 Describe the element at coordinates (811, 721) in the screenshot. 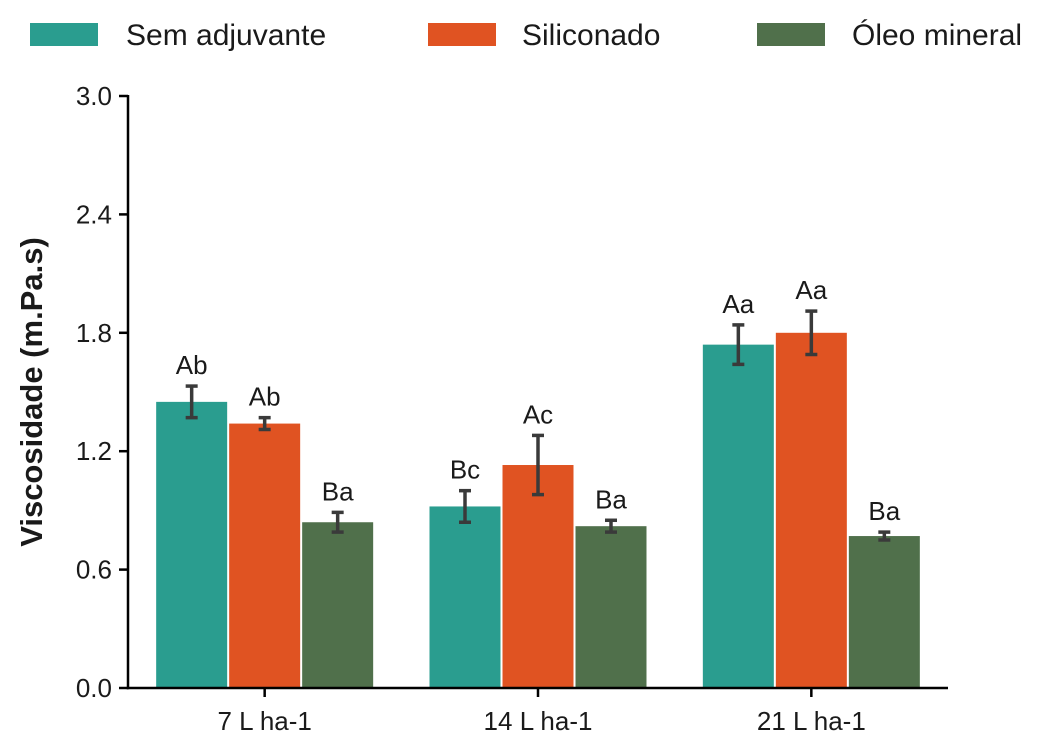

I see `x-tick-label: 21 L ha-1` at that location.